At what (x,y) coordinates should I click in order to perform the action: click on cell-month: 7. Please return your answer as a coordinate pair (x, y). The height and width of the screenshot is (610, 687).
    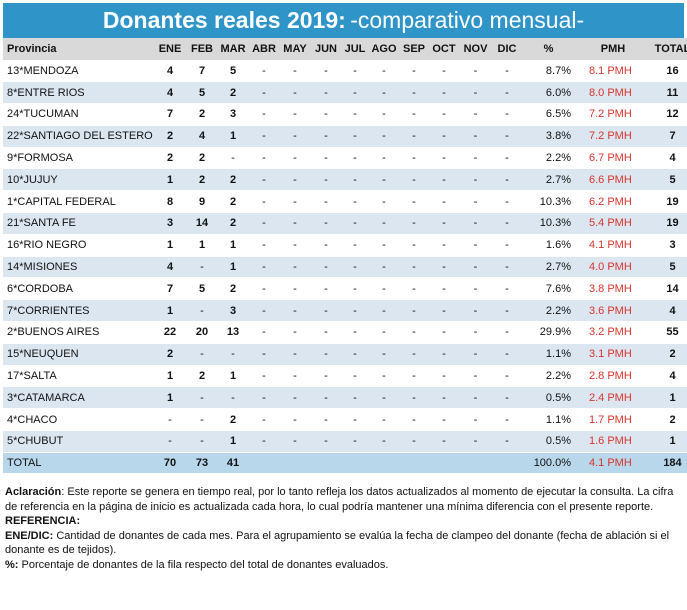
    Looking at the image, I should click on (202, 71).